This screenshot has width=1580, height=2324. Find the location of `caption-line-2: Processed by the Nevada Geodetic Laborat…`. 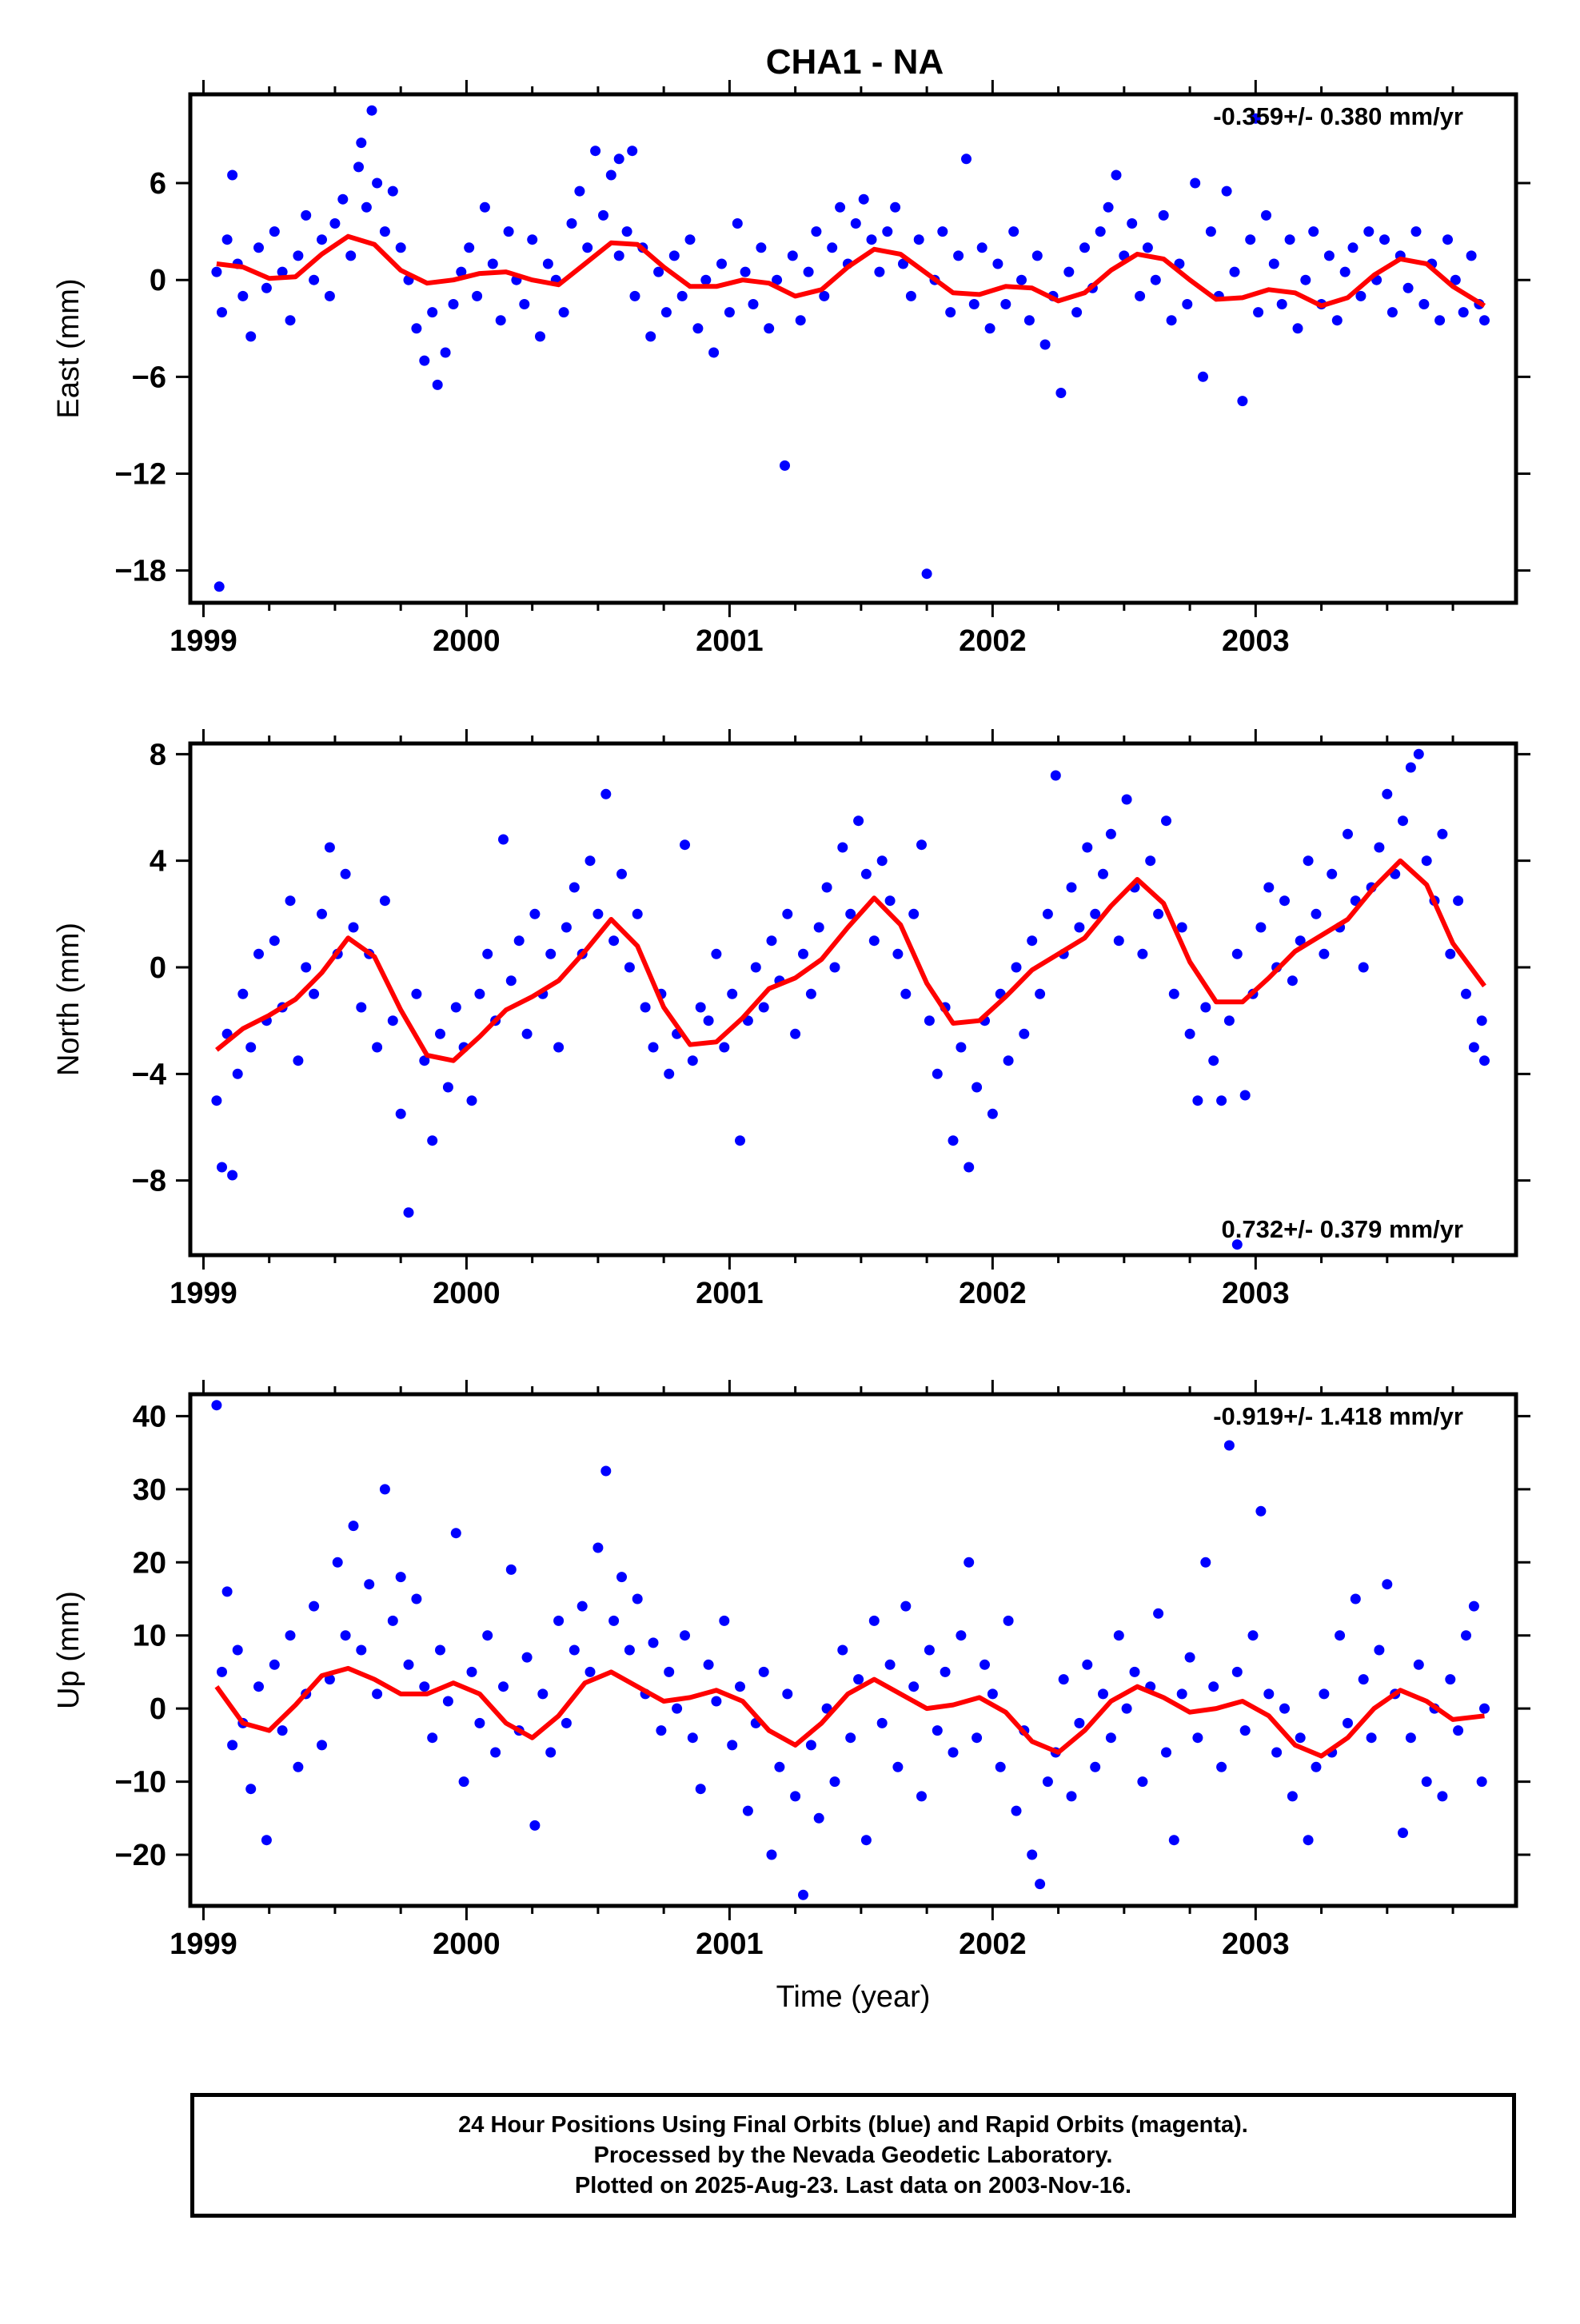

caption-line-2: Processed by the Nevada Geodetic Laborat… is located at coordinates (853, 2156).